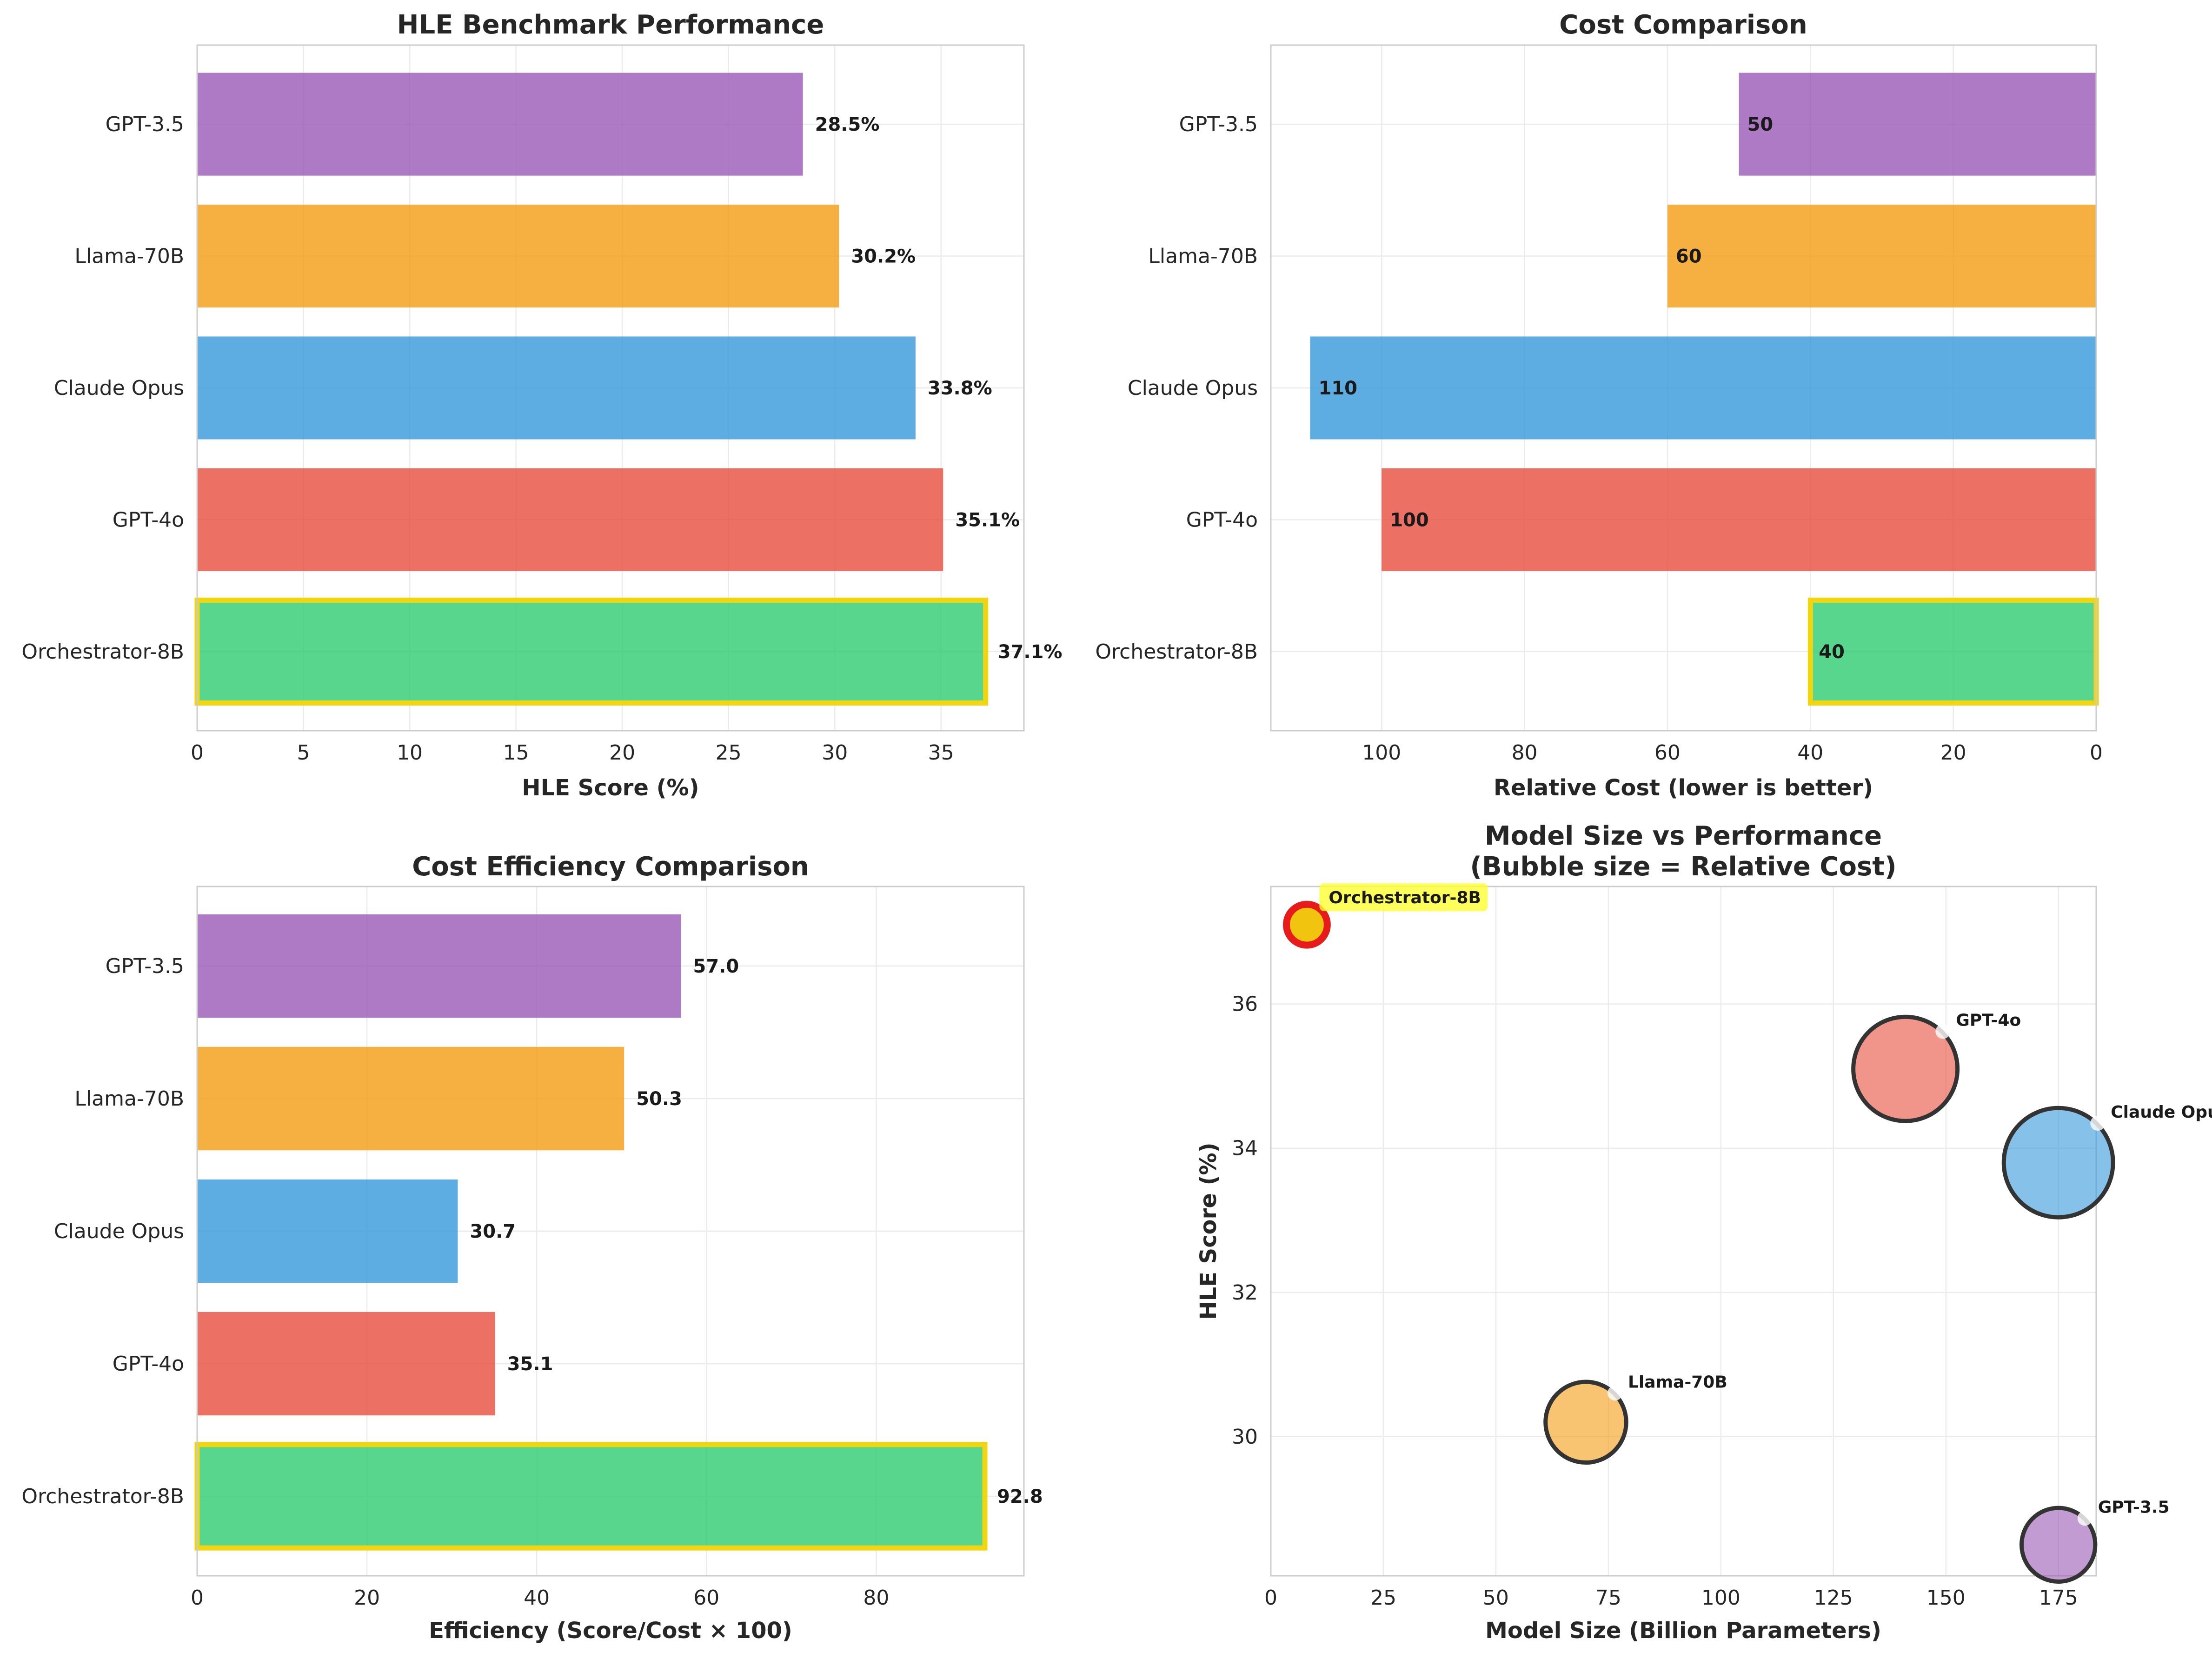 The height and width of the screenshot is (1653, 2212). I want to click on scatter-chart-subtitle: (Bubble size = Relative Cost), so click(1683, 867).